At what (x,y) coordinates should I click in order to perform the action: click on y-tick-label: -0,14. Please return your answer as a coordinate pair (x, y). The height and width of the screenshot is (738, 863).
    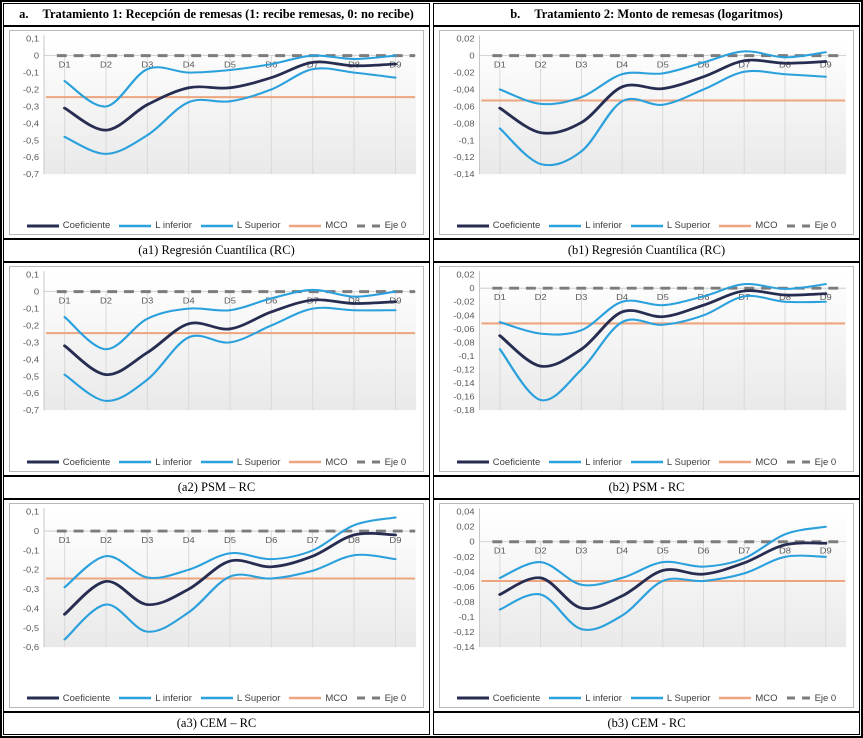
    Looking at the image, I should click on (464, 646).